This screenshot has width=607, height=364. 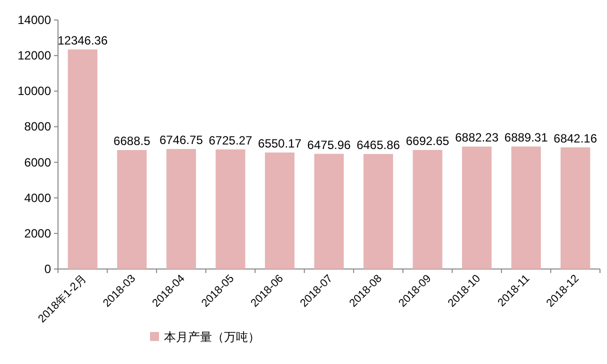 I want to click on legend-label: 本月产量（万吨）, so click(x=212, y=337).